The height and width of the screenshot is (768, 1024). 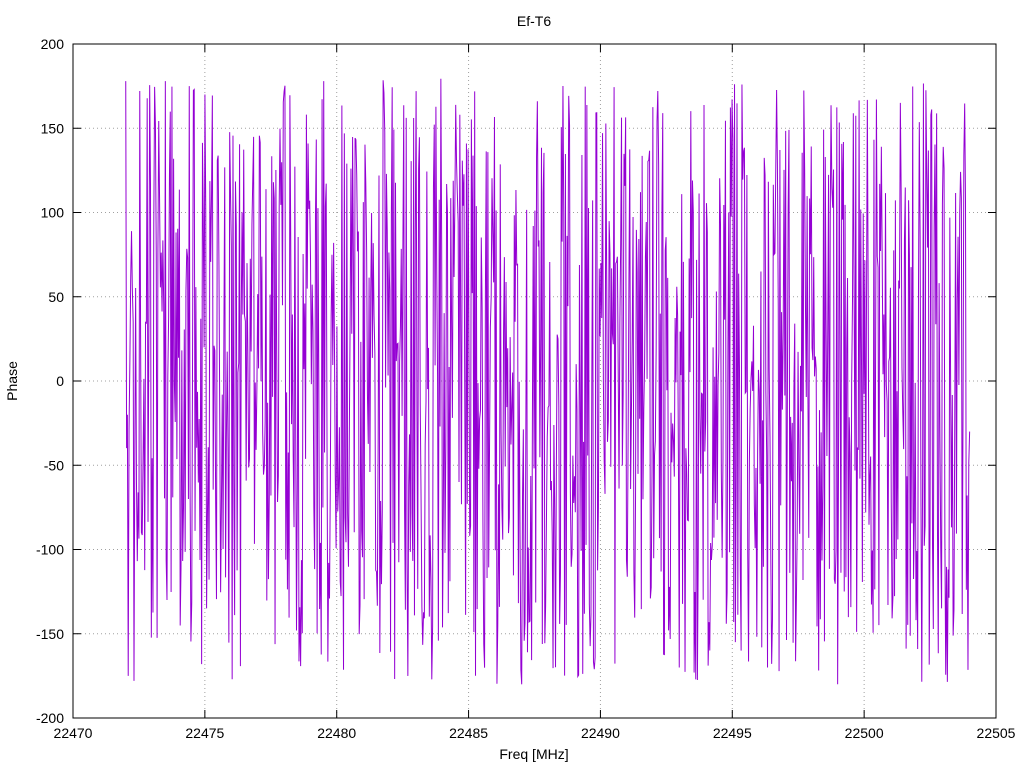 What do you see at coordinates (60, 381) in the screenshot?
I see `y-tick-label: 0` at bounding box center [60, 381].